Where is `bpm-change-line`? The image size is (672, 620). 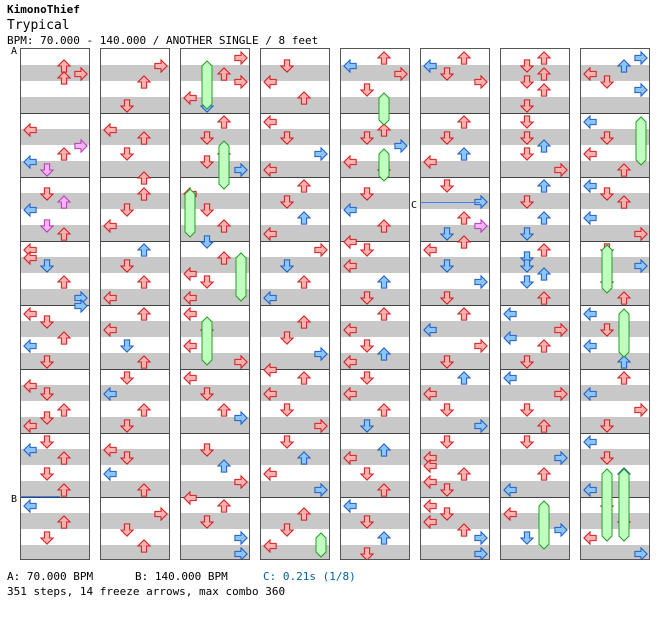
bpm-change-line is located at coordinates (40, 496).